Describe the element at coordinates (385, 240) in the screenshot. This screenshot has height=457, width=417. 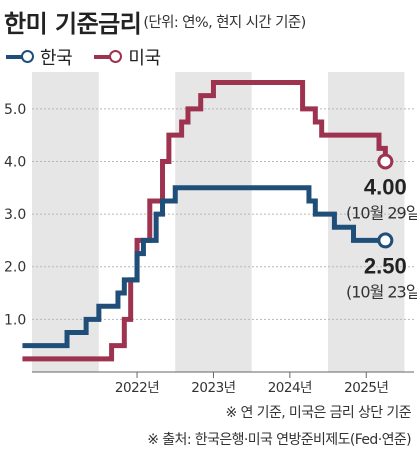
I see `end-marker-korea` at that location.